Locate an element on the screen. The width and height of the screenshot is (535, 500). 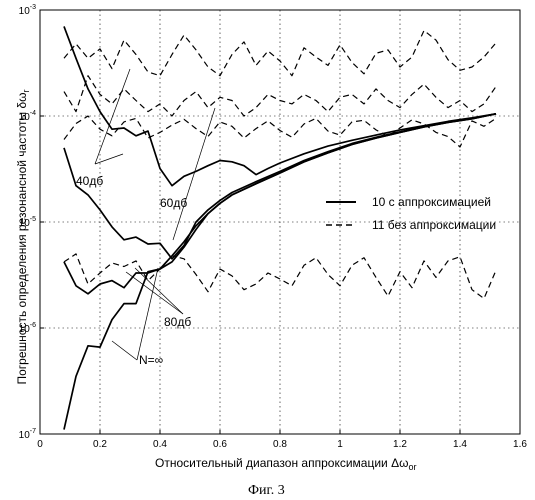
x-tick-label: 1.4 is located at coordinates (460, 444).